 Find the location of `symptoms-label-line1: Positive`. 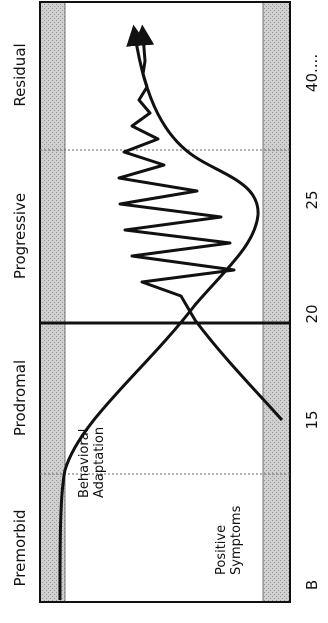

symptoms-label-line1: Positive is located at coordinates (221, 550).